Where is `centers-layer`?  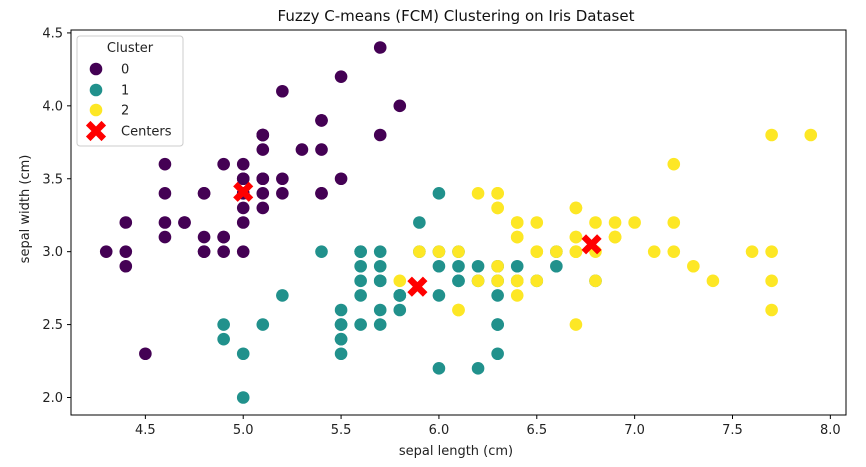
centers-layer is located at coordinates (417, 239).